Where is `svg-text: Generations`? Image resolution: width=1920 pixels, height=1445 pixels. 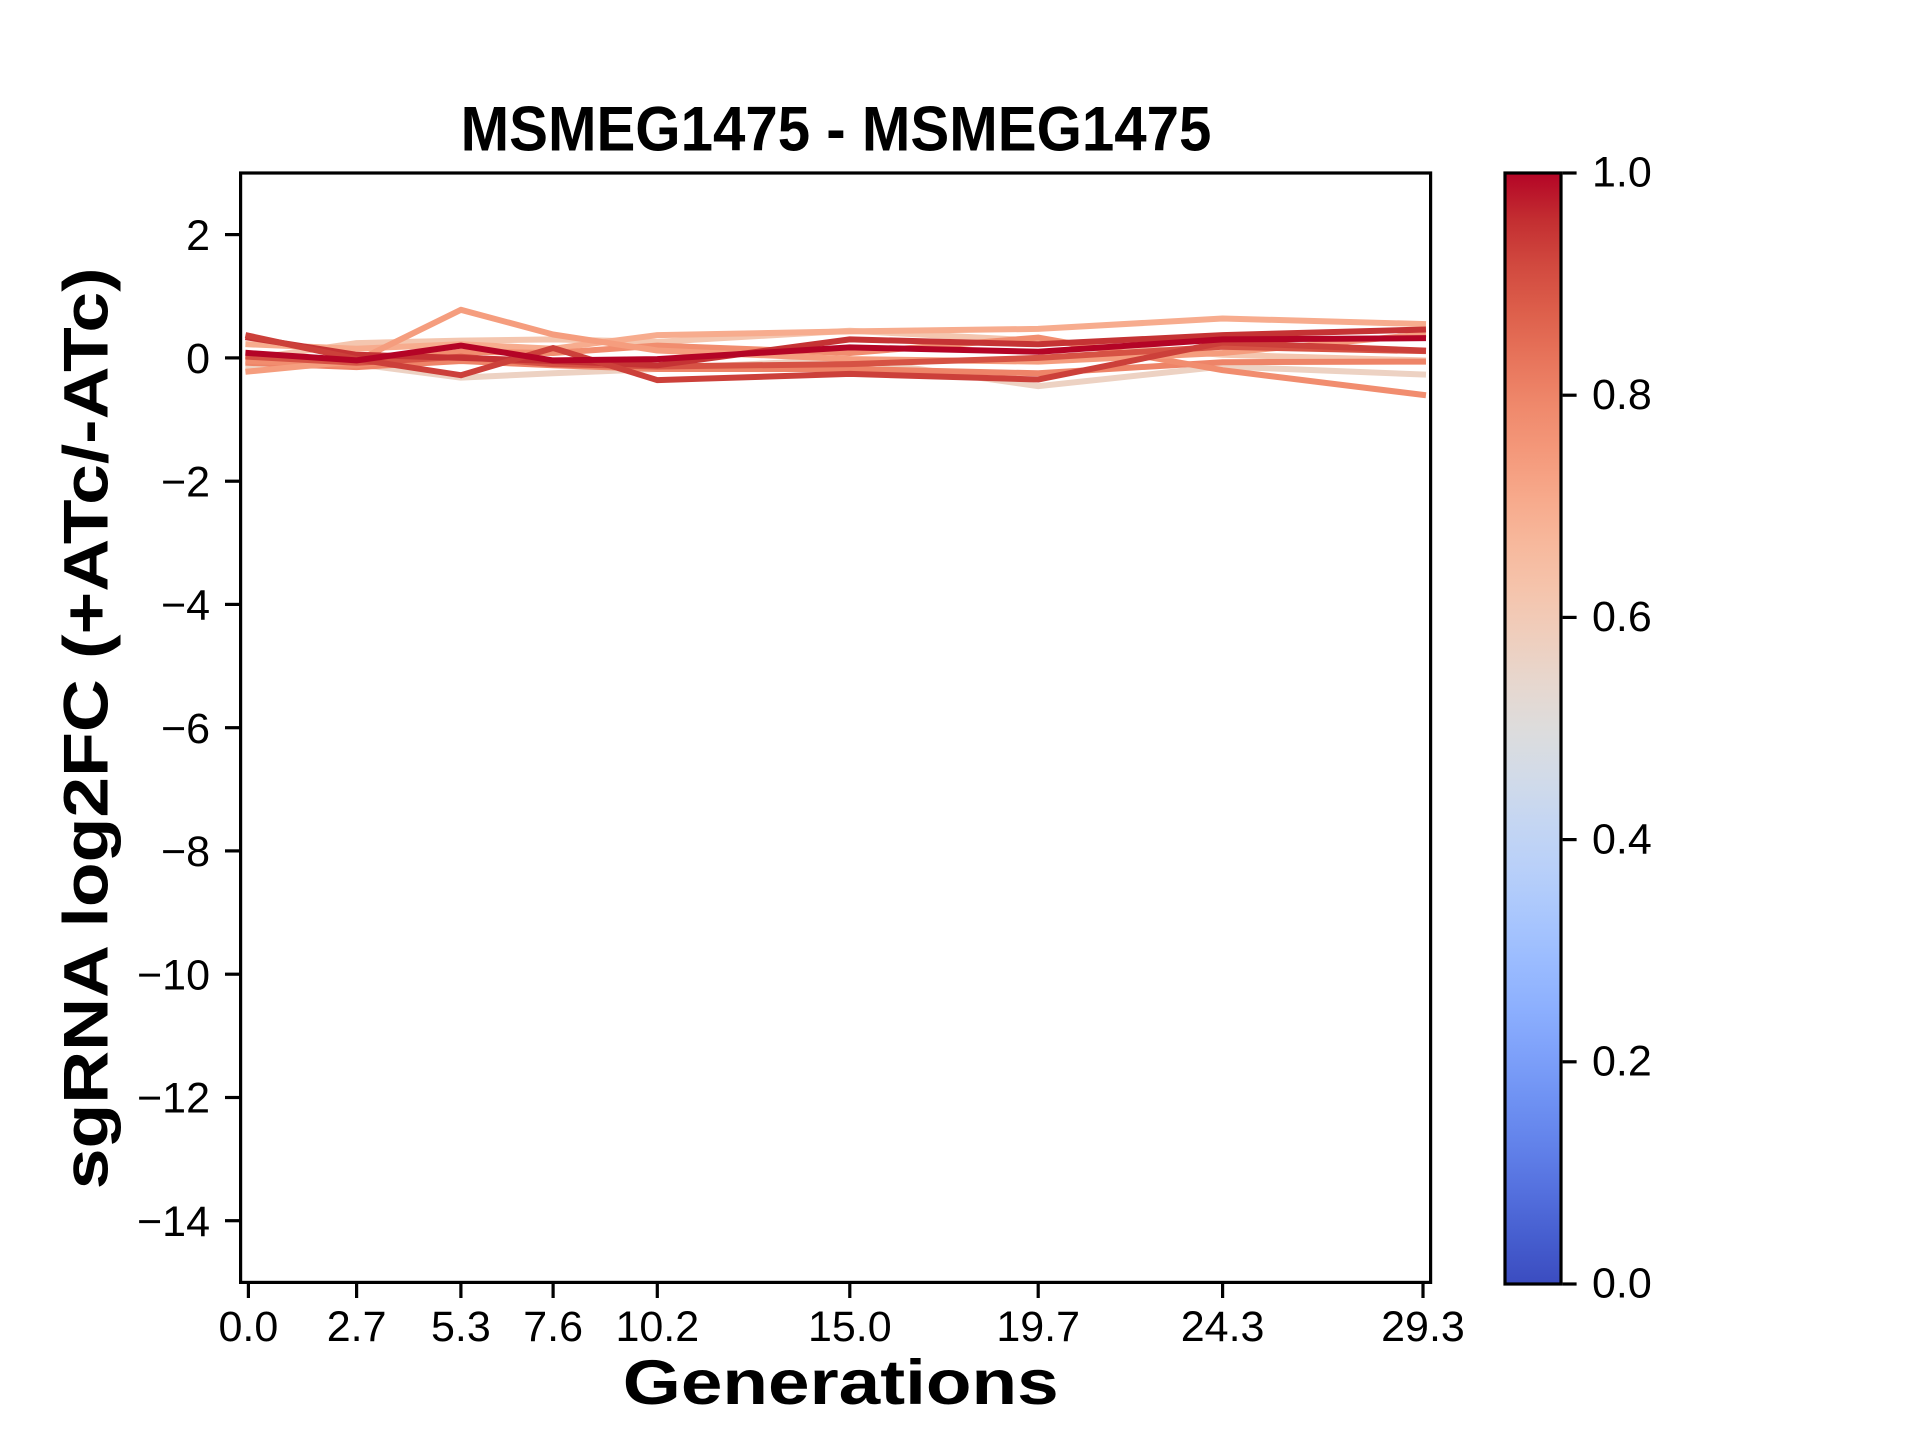 svg-text: Generations is located at coordinates (841, 1381).